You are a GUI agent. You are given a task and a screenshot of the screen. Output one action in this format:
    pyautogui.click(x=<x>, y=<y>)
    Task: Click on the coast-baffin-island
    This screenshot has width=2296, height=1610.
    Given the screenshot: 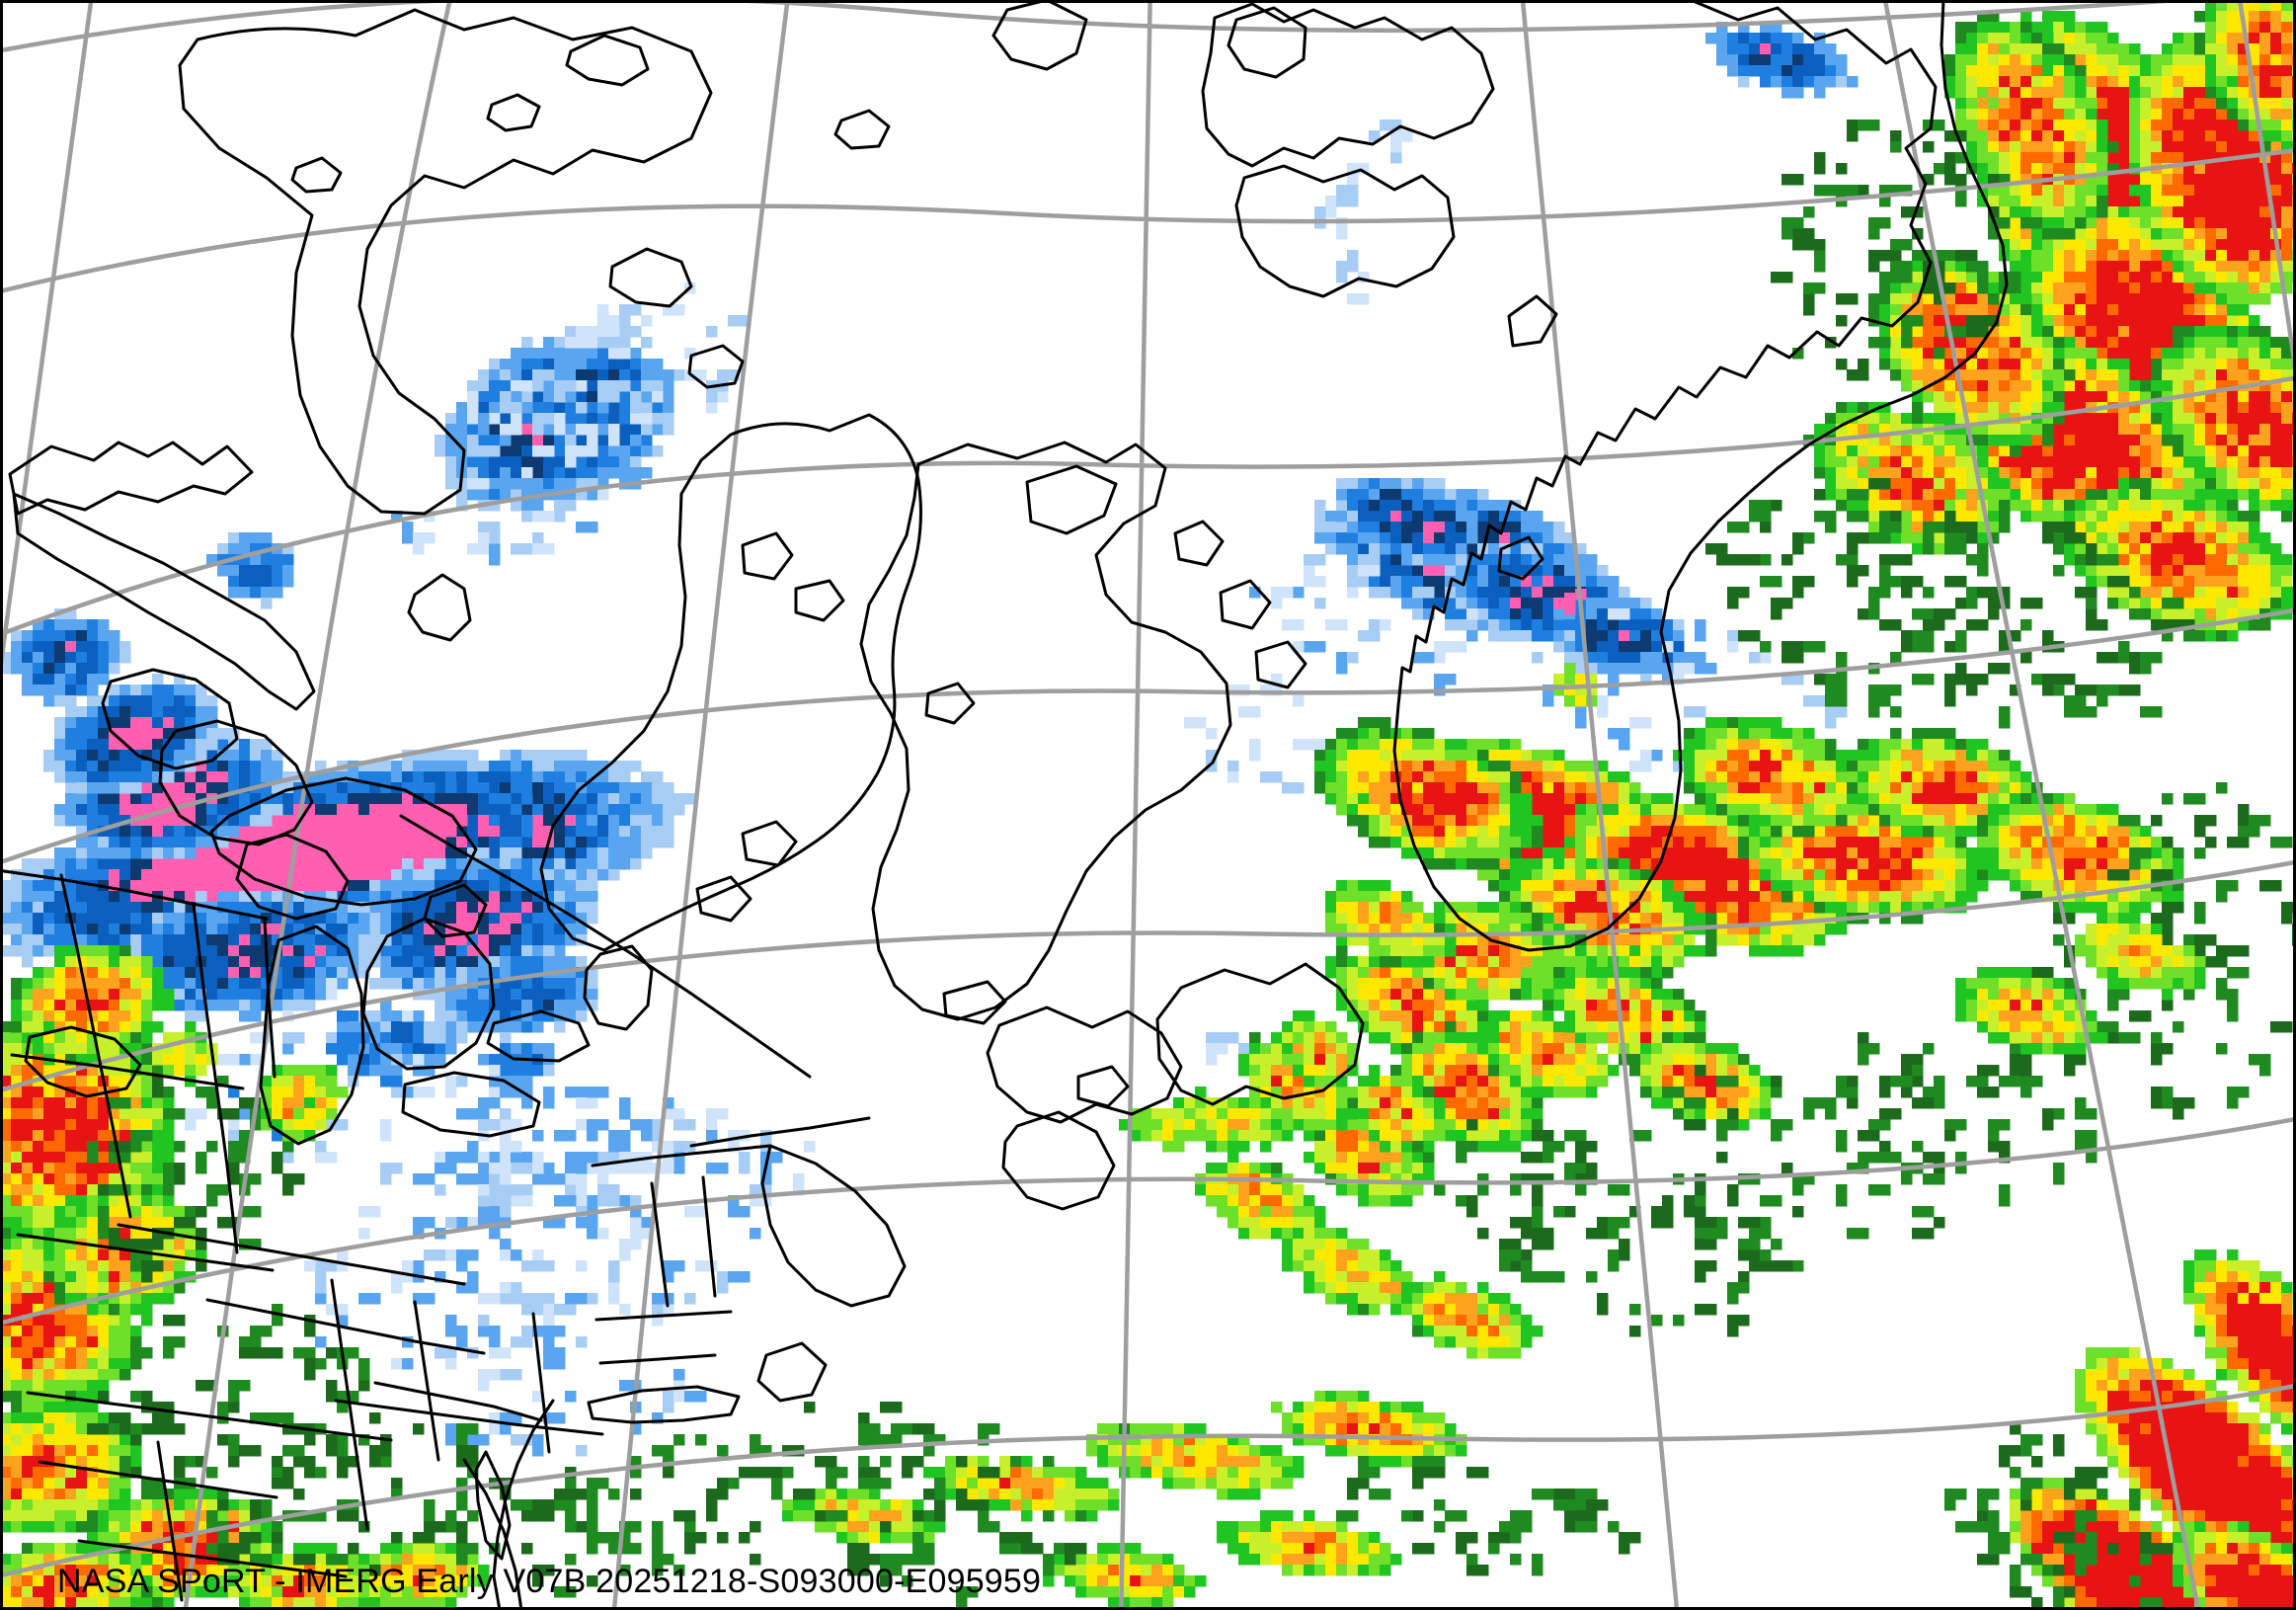 What is the action you would take?
    pyautogui.click(x=1348, y=85)
    